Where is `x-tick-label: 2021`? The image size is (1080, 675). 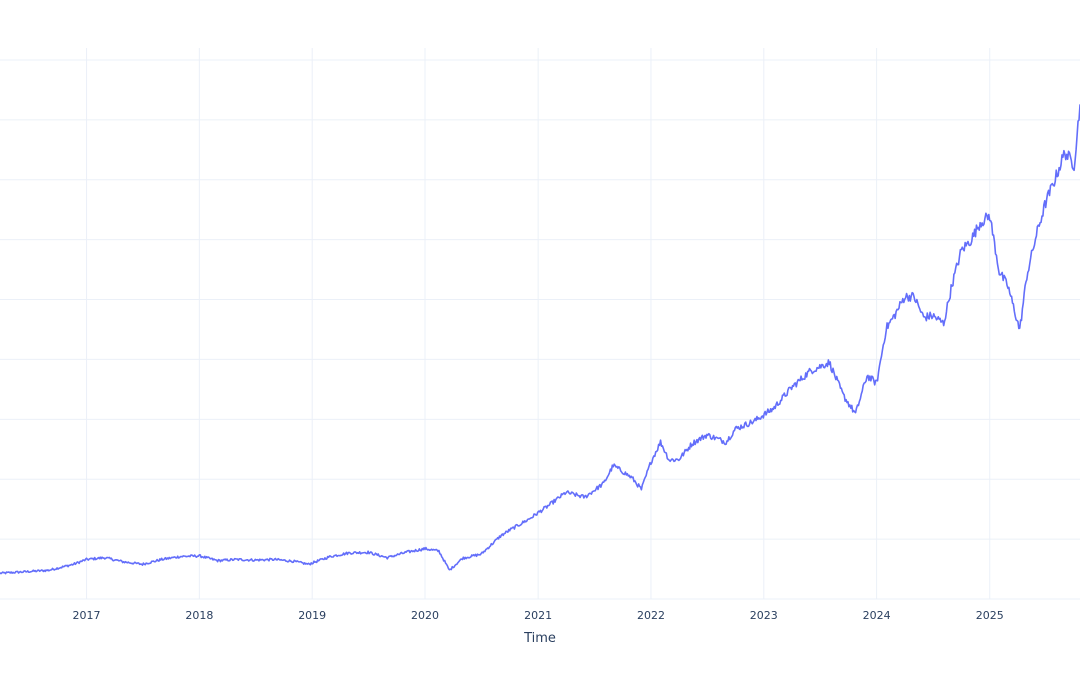
x-tick-label: 2021 is located at coordinates (538, 615).